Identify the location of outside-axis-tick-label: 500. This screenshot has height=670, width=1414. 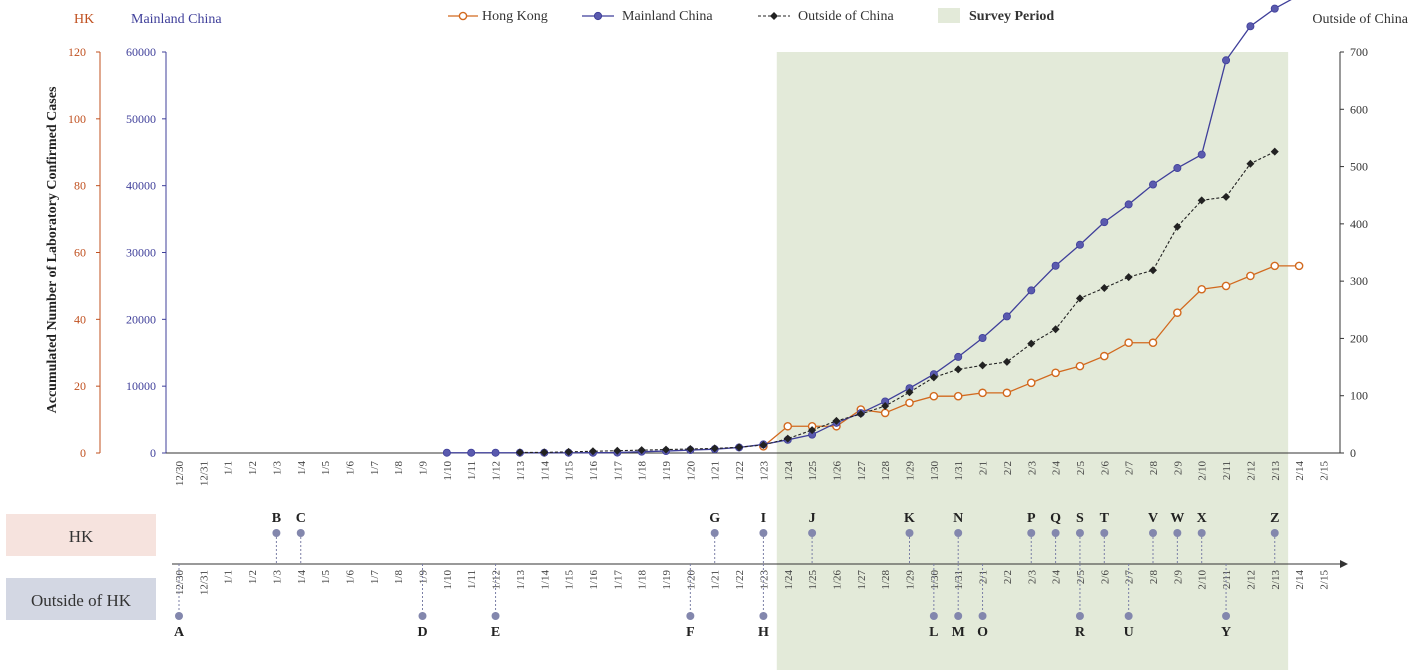
(1359, 167).